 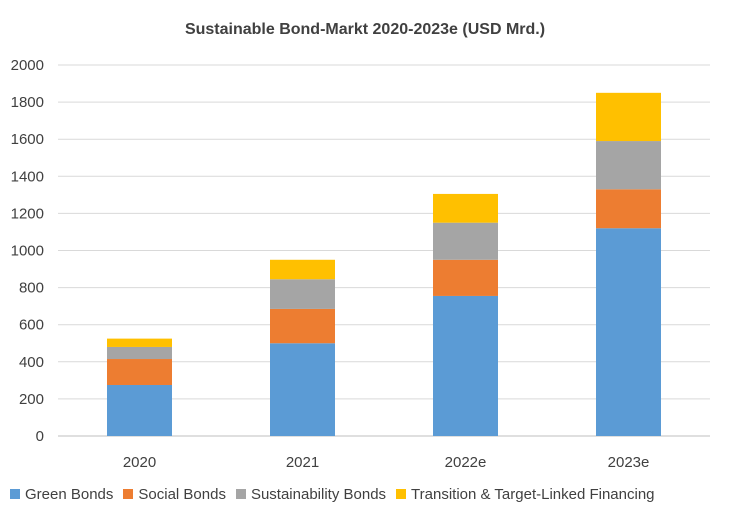 I want to click on x-tick-label: 2022e, so click(x=466, y=462).